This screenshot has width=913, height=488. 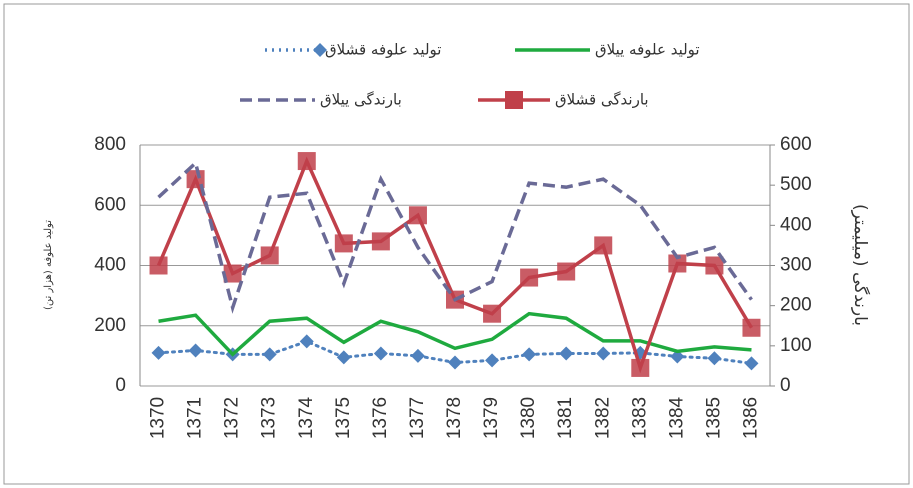 What do you see at coordinates (417, 418) in the screenshot?
I see `x-tick-label: 1377` at bounding box center [417, 418].